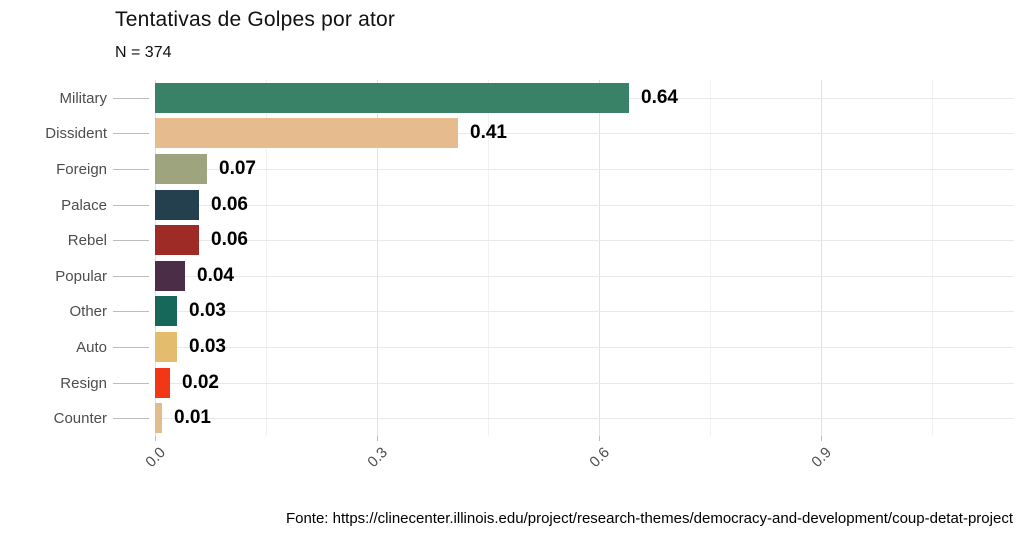 The height and width of the screenshot is (538, 1024). Describe the element at coordinates (87, 240) in the screenshot. I see `category-label-rebel: Rebel` at that location.